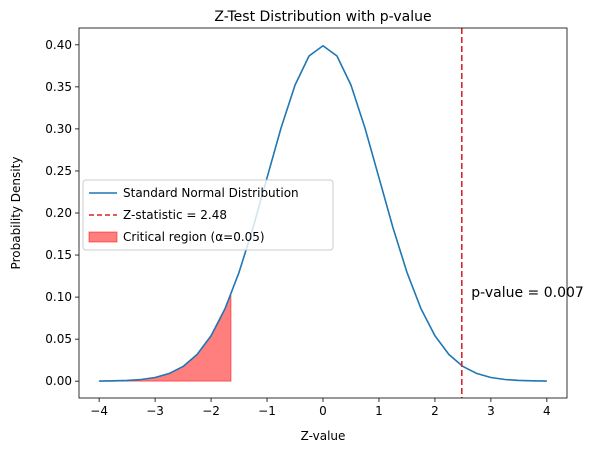 This screenshot has height=453, width=613. What do you see at coordinates (58, 87) in the screenshot?
I see `y-tick-label: 0.35` at bounding box center [58, 87].